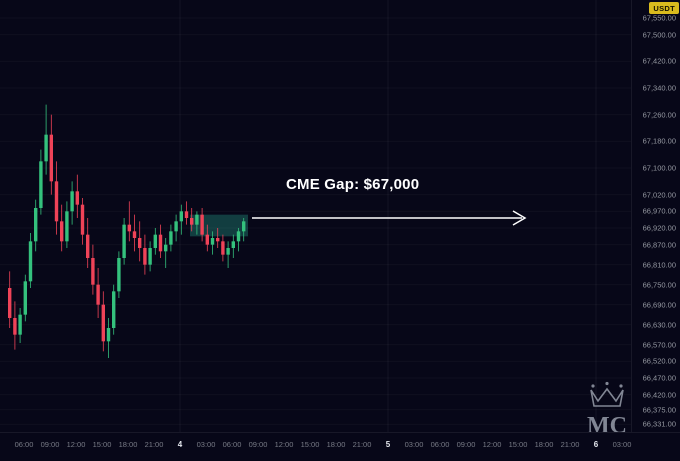 This screenshot has height=461, width=680. Describe the element at coordinates (659, 394) in the screenshot. I see `price-axis-label: 66,420.00` at that location.